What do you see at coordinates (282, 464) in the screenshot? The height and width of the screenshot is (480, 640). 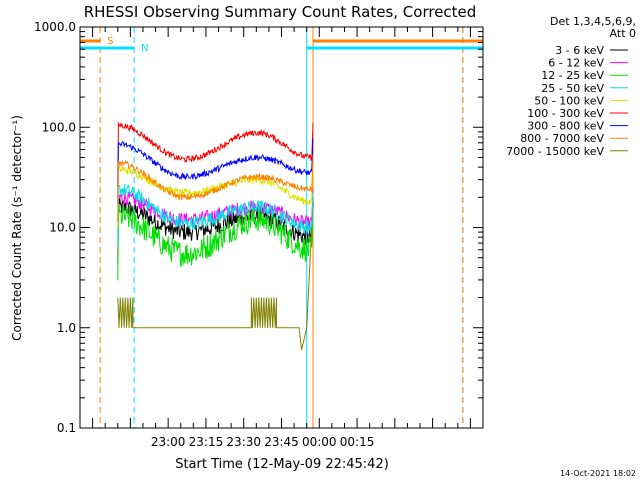 I see `x-axis-label: Start Time (12-May-09 22:45:42)` at bounding box center [282, 464].